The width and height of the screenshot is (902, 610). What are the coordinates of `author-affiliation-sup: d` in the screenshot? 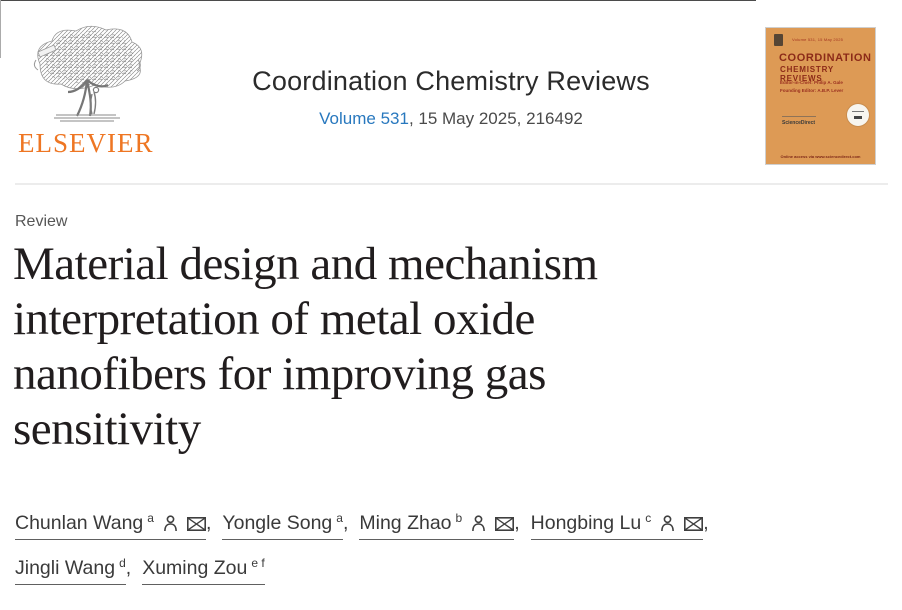 It's located at (122, 562).